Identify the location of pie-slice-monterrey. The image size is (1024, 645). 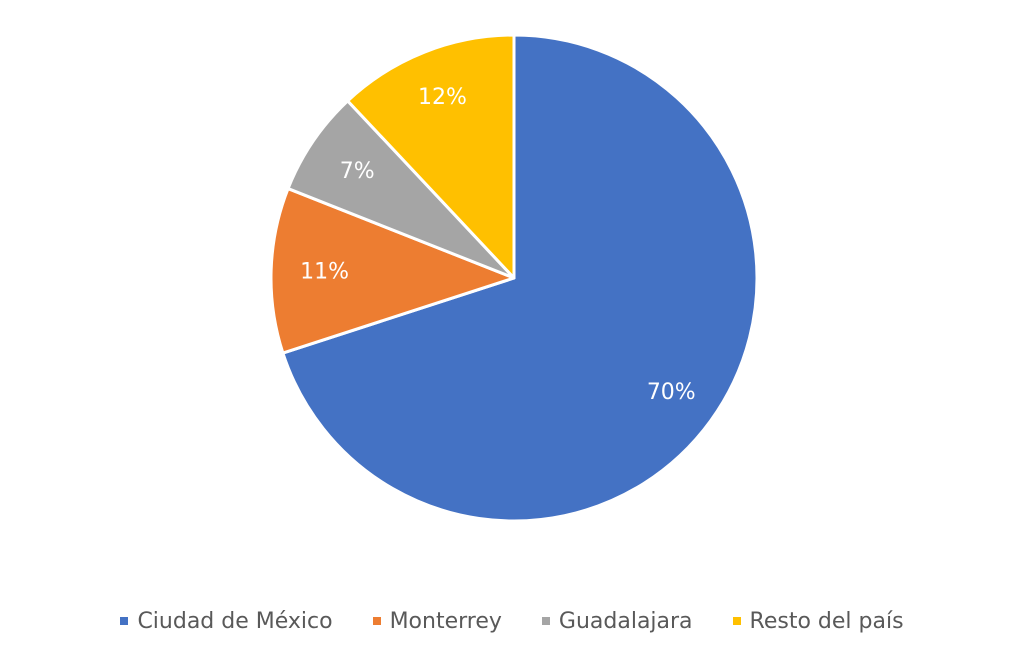
(392, 271).